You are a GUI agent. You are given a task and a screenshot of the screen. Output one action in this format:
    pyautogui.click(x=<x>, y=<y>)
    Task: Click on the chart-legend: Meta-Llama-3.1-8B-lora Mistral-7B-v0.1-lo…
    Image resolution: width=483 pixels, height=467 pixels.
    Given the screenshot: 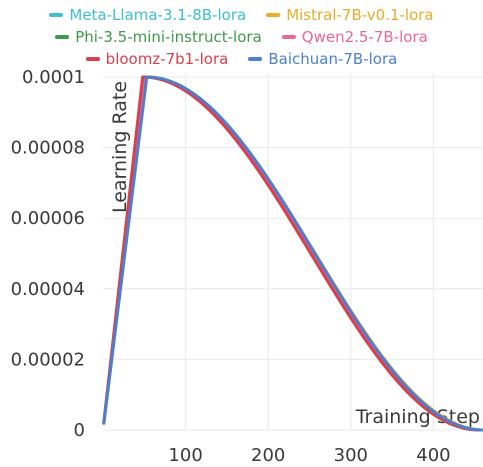 What is the action you would take?
    pyautogui.click(x=241, y=37)
    